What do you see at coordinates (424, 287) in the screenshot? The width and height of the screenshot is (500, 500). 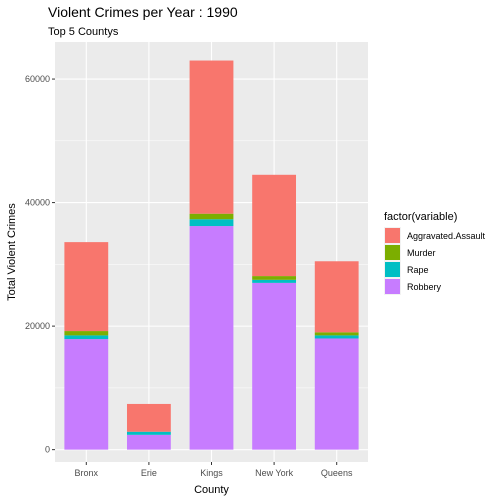 I see `legend-label: Robbery` at bounding box center [424, 287].